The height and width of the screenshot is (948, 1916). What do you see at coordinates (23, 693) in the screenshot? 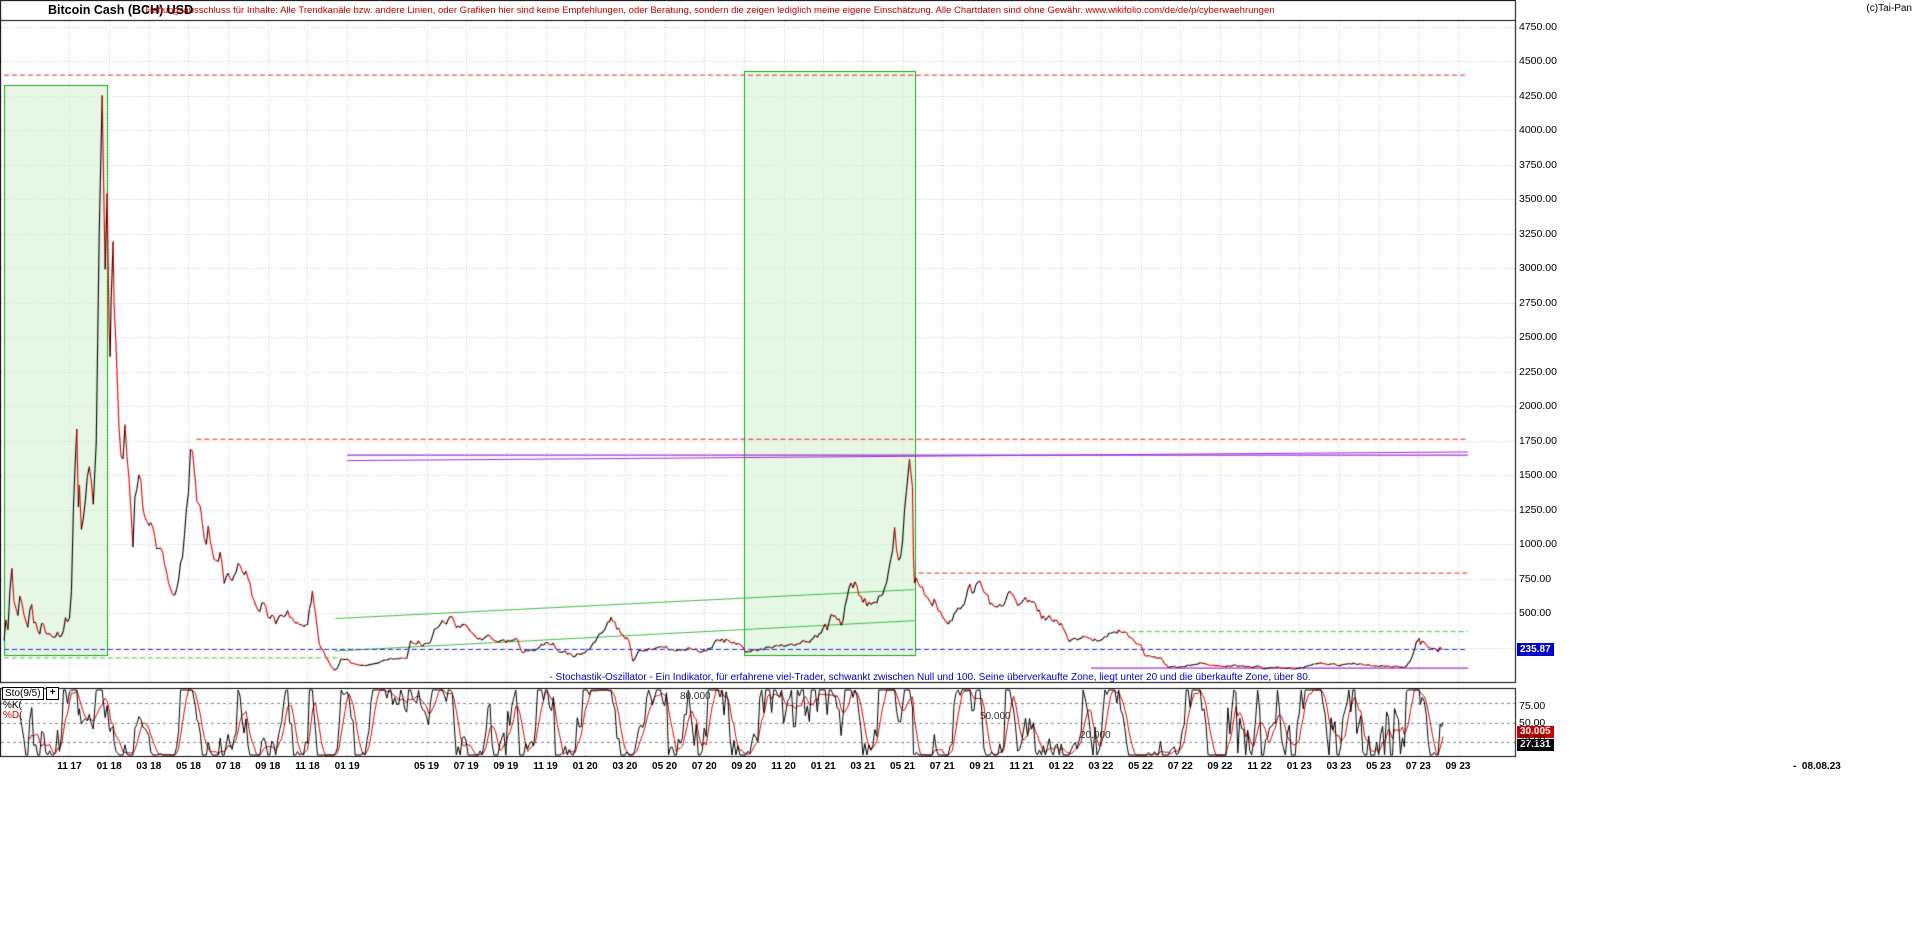
I see `stochastic-indicator-label: Sto(9/5)` at bounding box center [23, 693].